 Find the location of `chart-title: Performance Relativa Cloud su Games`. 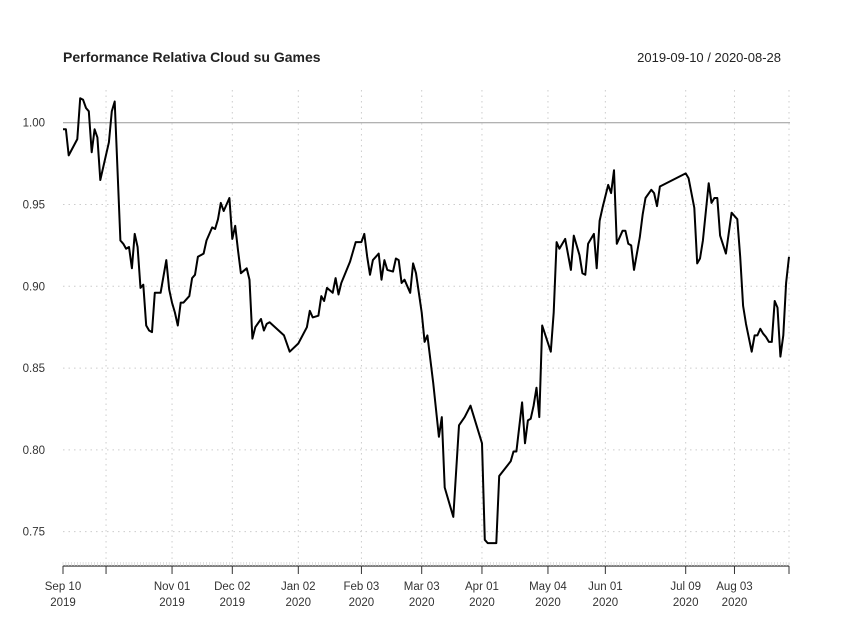

chart-title: Performance Relativa Cloud su Games is located at coordinates (192, 57).